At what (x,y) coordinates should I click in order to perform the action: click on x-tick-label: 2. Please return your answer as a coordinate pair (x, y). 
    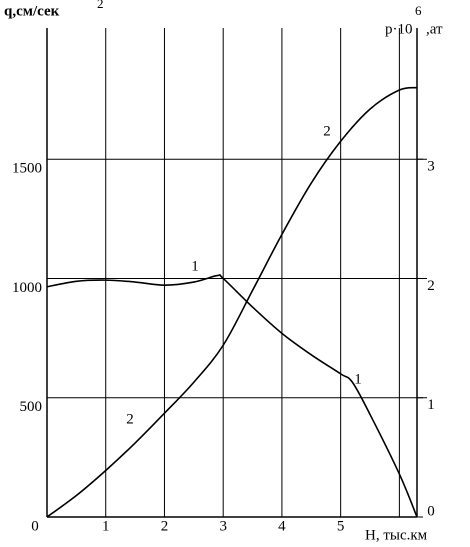
    Looking at the image, I should click on (165, 526).